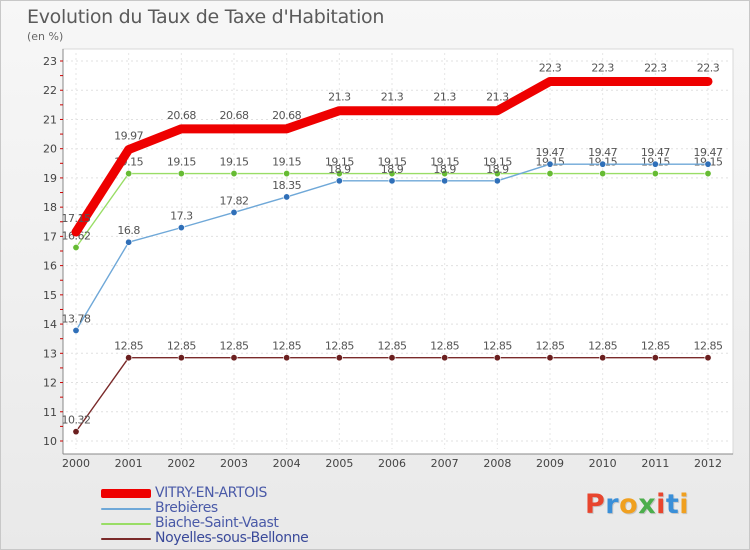 Image resolution: width=750 pixels, height=550 pixels. Describe the element at coordinates (129, 463) in the screenshot. I see `x-tick-label: 2001` at that location.